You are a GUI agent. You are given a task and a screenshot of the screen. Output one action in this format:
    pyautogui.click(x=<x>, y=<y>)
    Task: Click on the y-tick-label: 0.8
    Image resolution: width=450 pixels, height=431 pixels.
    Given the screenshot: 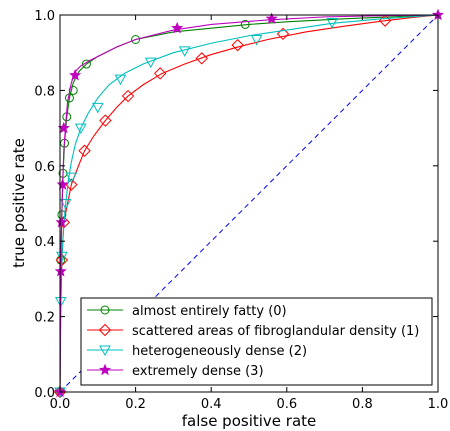 What is the action you would take?
    pyautogui.click(x=44, y=91)
    